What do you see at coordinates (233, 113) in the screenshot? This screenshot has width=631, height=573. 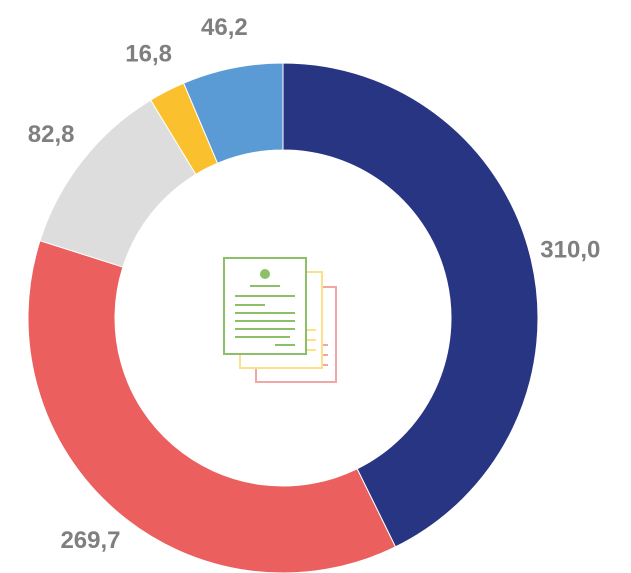 I see `donut-segment` at bounding box center [233, 113].